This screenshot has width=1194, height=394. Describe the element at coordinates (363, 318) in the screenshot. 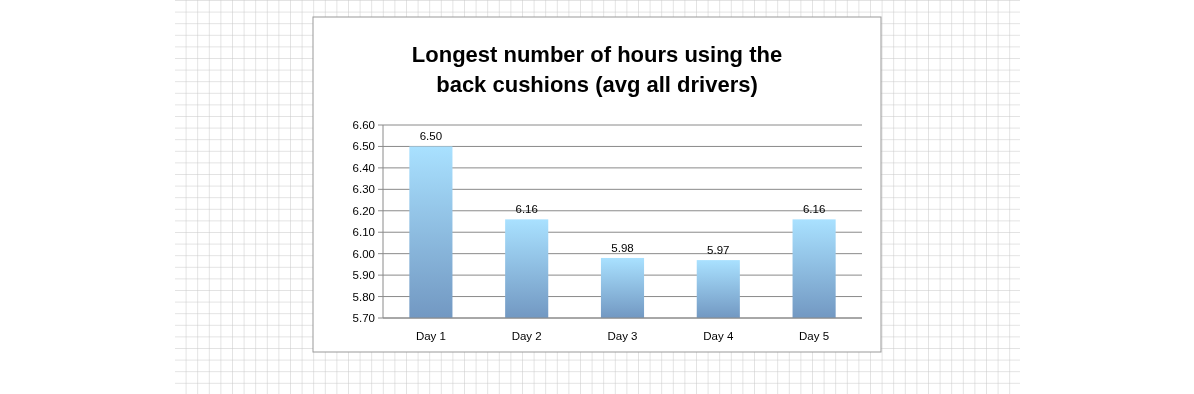

I see `y-tick-label: 5.70` at that location.